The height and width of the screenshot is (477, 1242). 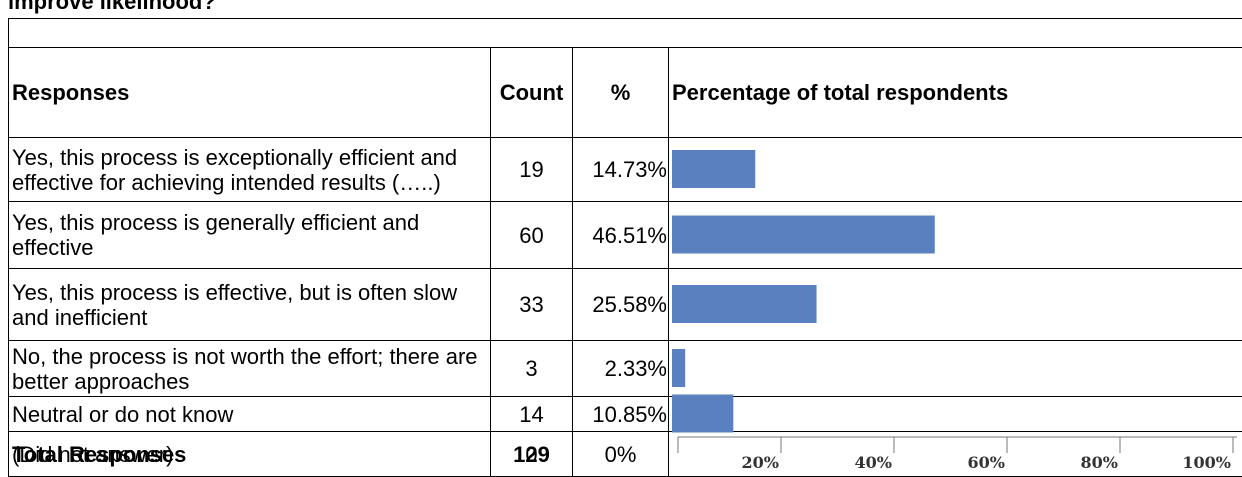 What do you see at coordinates (620, 368) in the screenshot?
I see `percent-cell: 2.33%` at bounding box center [620, 368].